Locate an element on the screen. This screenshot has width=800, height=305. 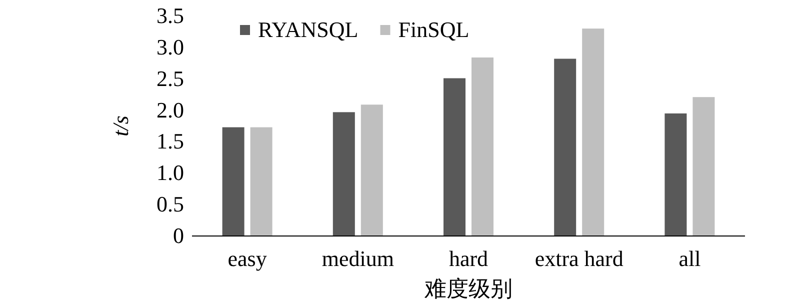
x-tick-label: hard is located at coordinates (468, 258).